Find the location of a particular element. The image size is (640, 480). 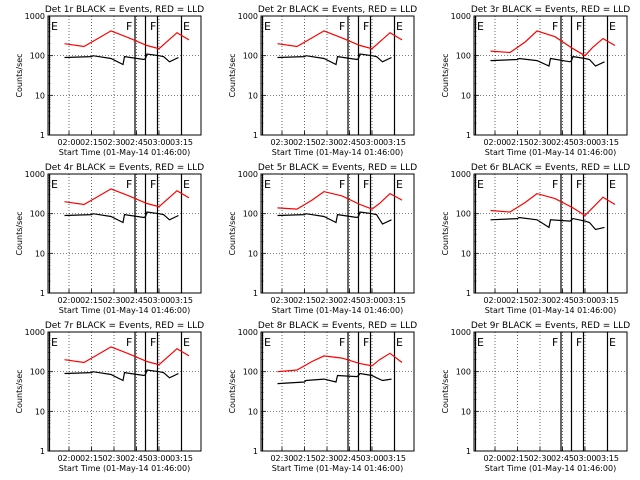

chart-title: Det 7r BLACK = Events, RED = LLD is located at coordinates (124, 326).